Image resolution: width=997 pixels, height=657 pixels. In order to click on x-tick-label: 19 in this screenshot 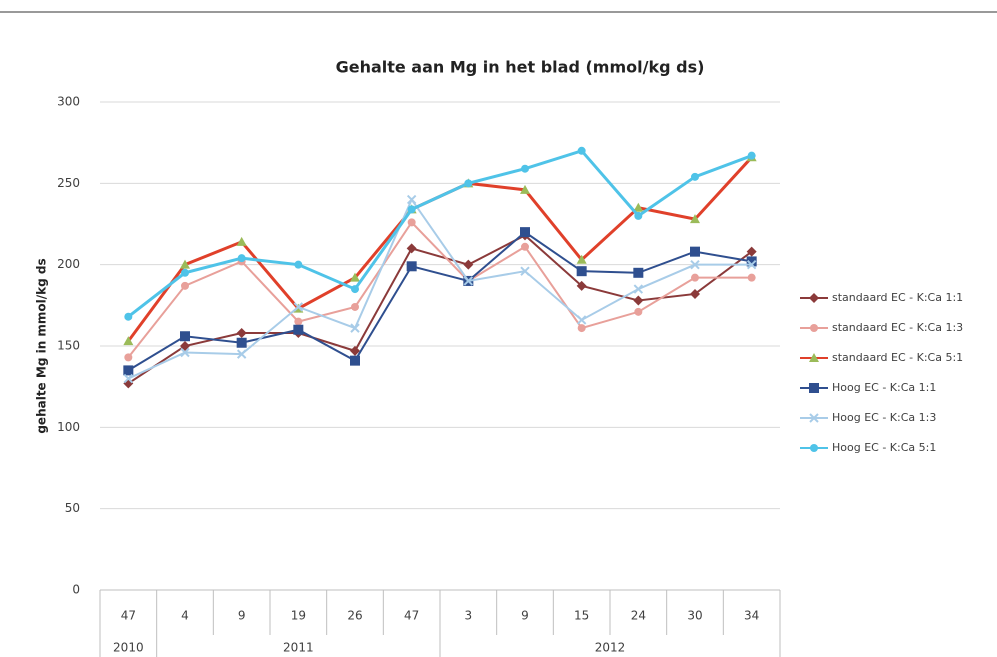, I will do `click(298, 616)`.